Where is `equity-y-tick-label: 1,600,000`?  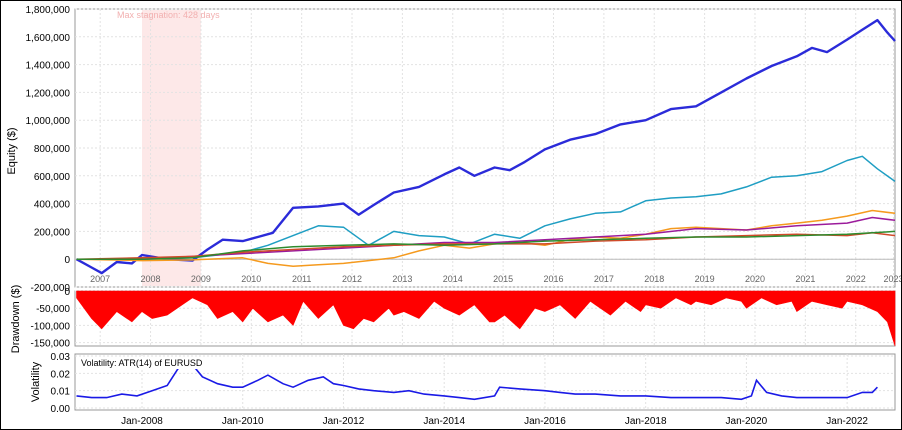
equity-y-tick-label: 1,600,000 is located at coordinates (48, 38).